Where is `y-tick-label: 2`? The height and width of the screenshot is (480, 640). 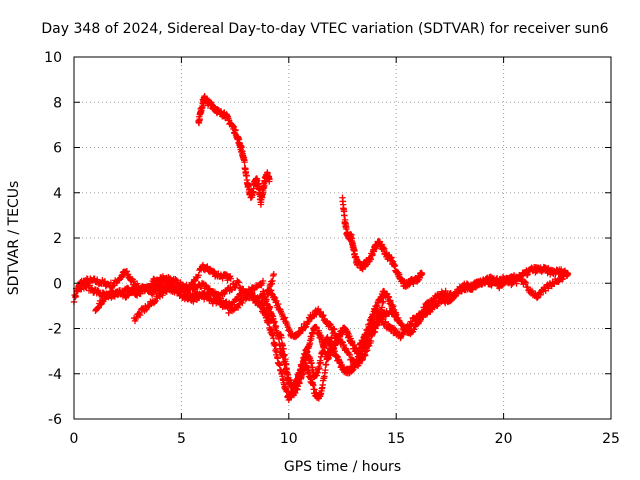 y-tick-label: 2 is located at coordinates (57, 239).